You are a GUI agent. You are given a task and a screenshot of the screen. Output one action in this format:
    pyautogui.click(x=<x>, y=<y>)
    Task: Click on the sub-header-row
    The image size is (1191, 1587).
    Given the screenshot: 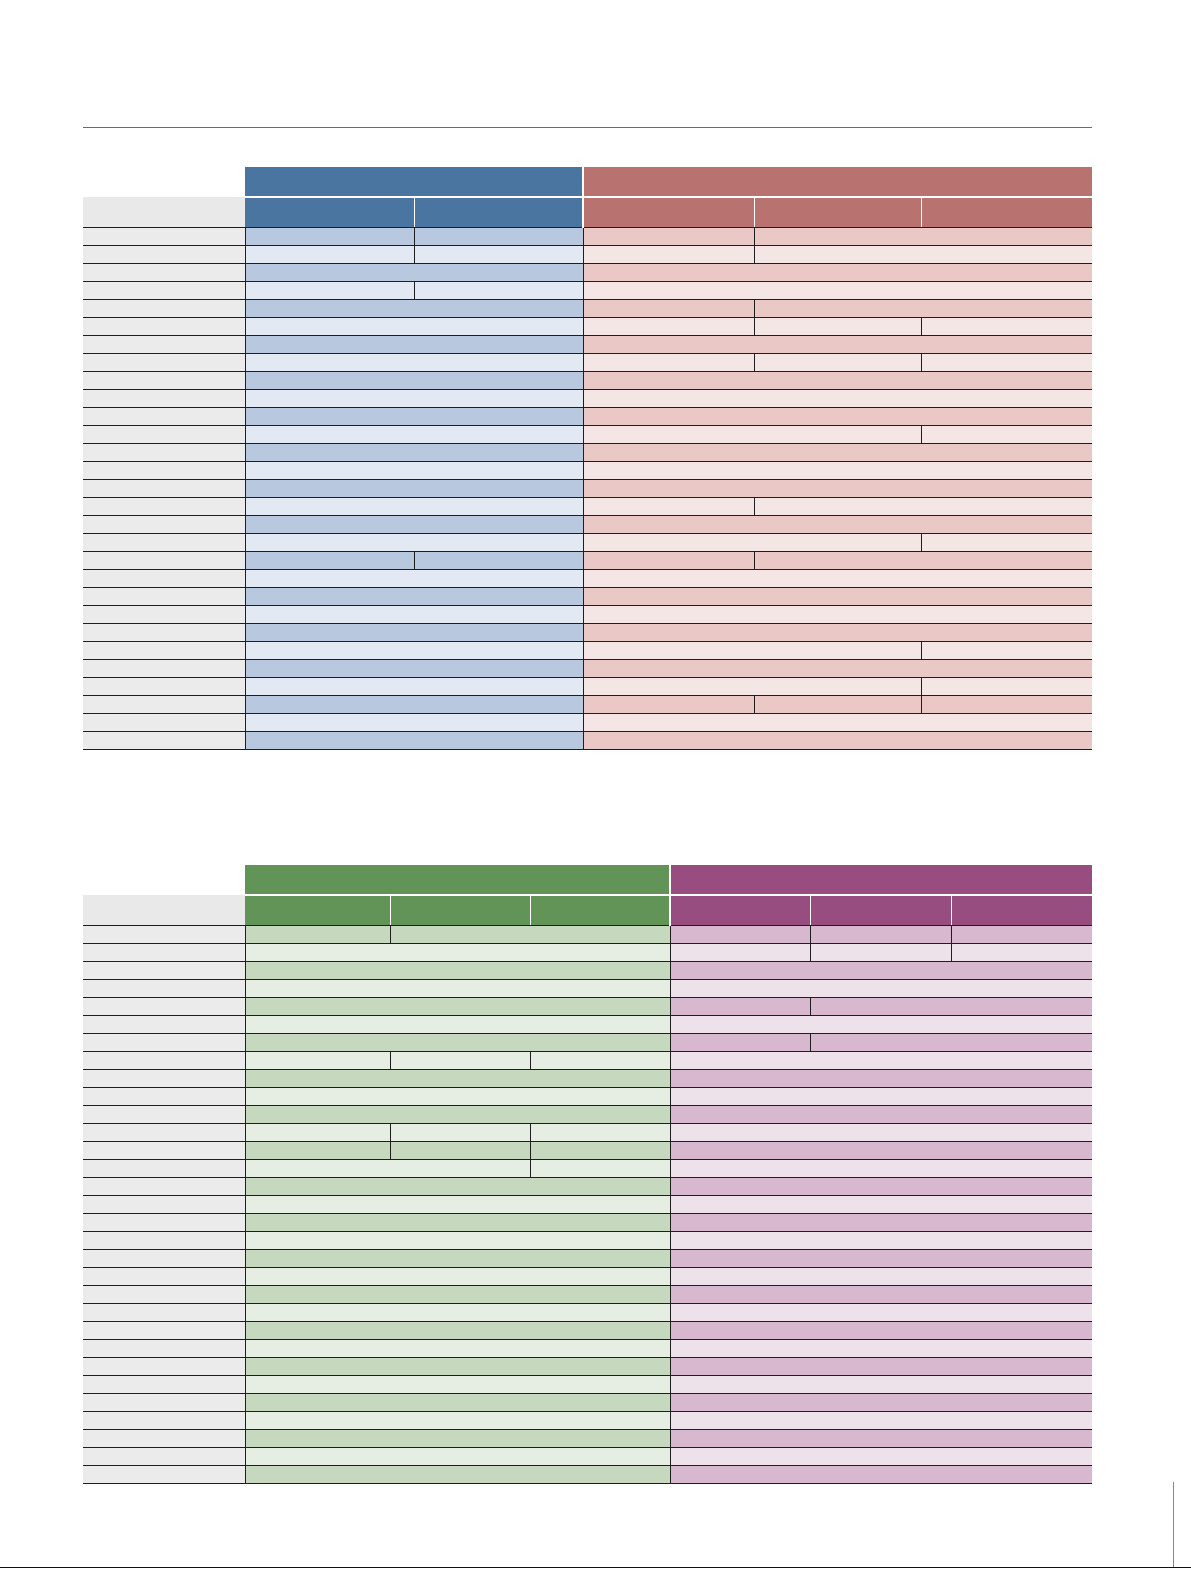 What is the action you would take?
    pyautogui.click(x=587, y=212)
    